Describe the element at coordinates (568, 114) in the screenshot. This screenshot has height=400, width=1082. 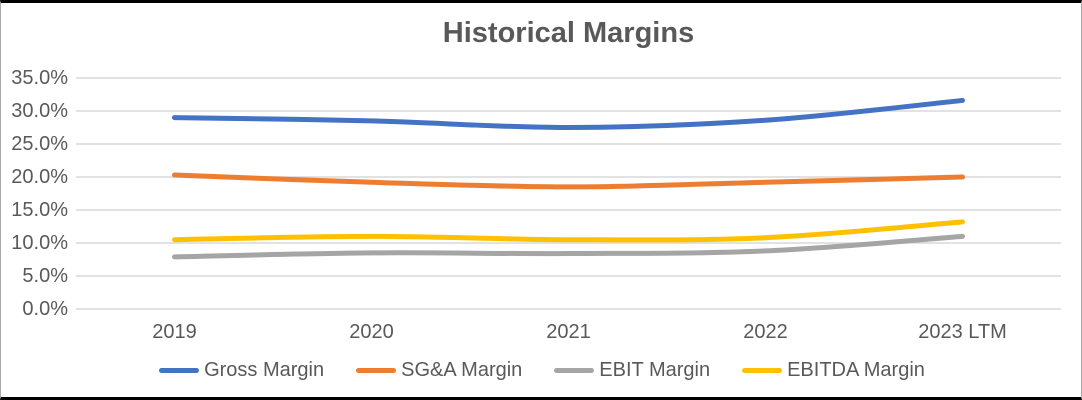
I see `series-line-gross-margin` at that location.